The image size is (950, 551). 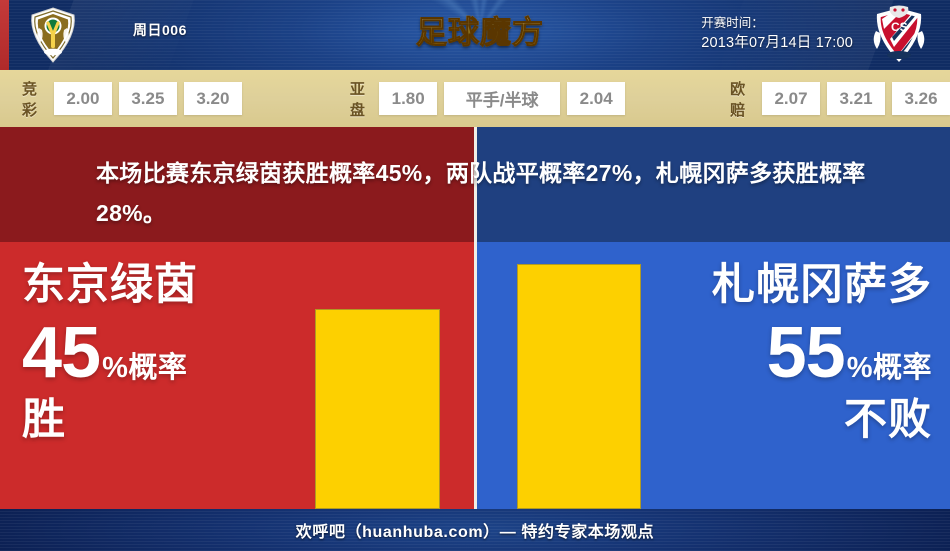 What do you see at coordinates (806, 353) in the screenshot?
I see `away-probability-number: 55` at bounding box center [806, 353].